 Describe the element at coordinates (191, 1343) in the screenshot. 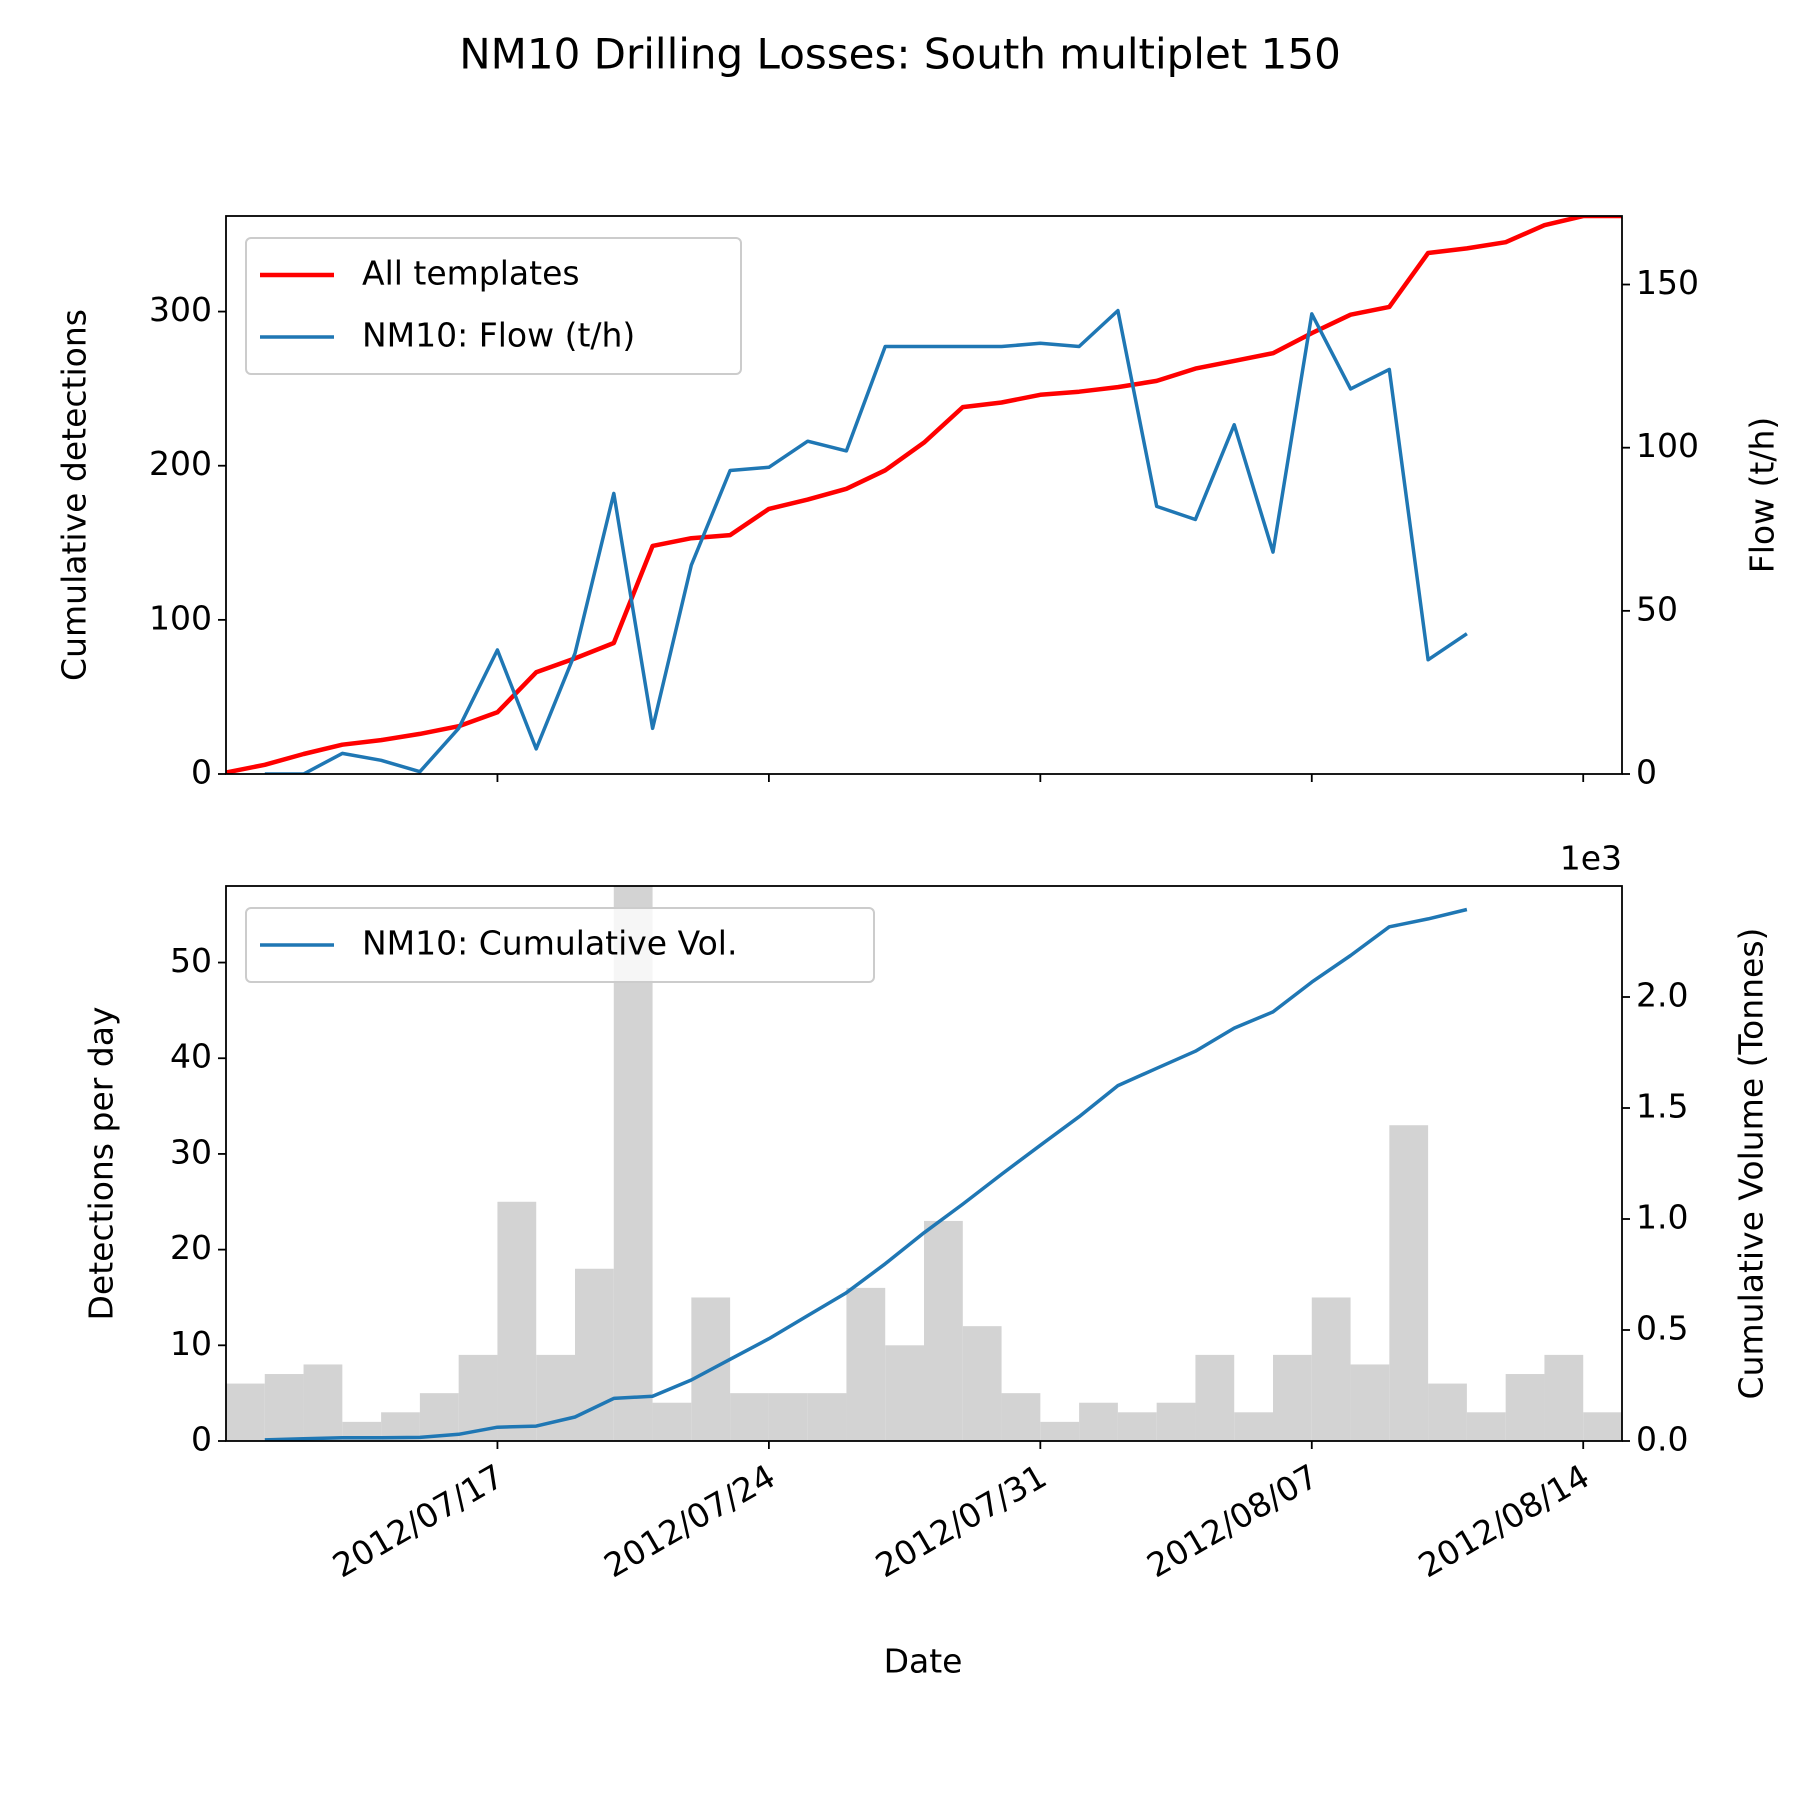

I see `y-tick-label: 10` at that location.